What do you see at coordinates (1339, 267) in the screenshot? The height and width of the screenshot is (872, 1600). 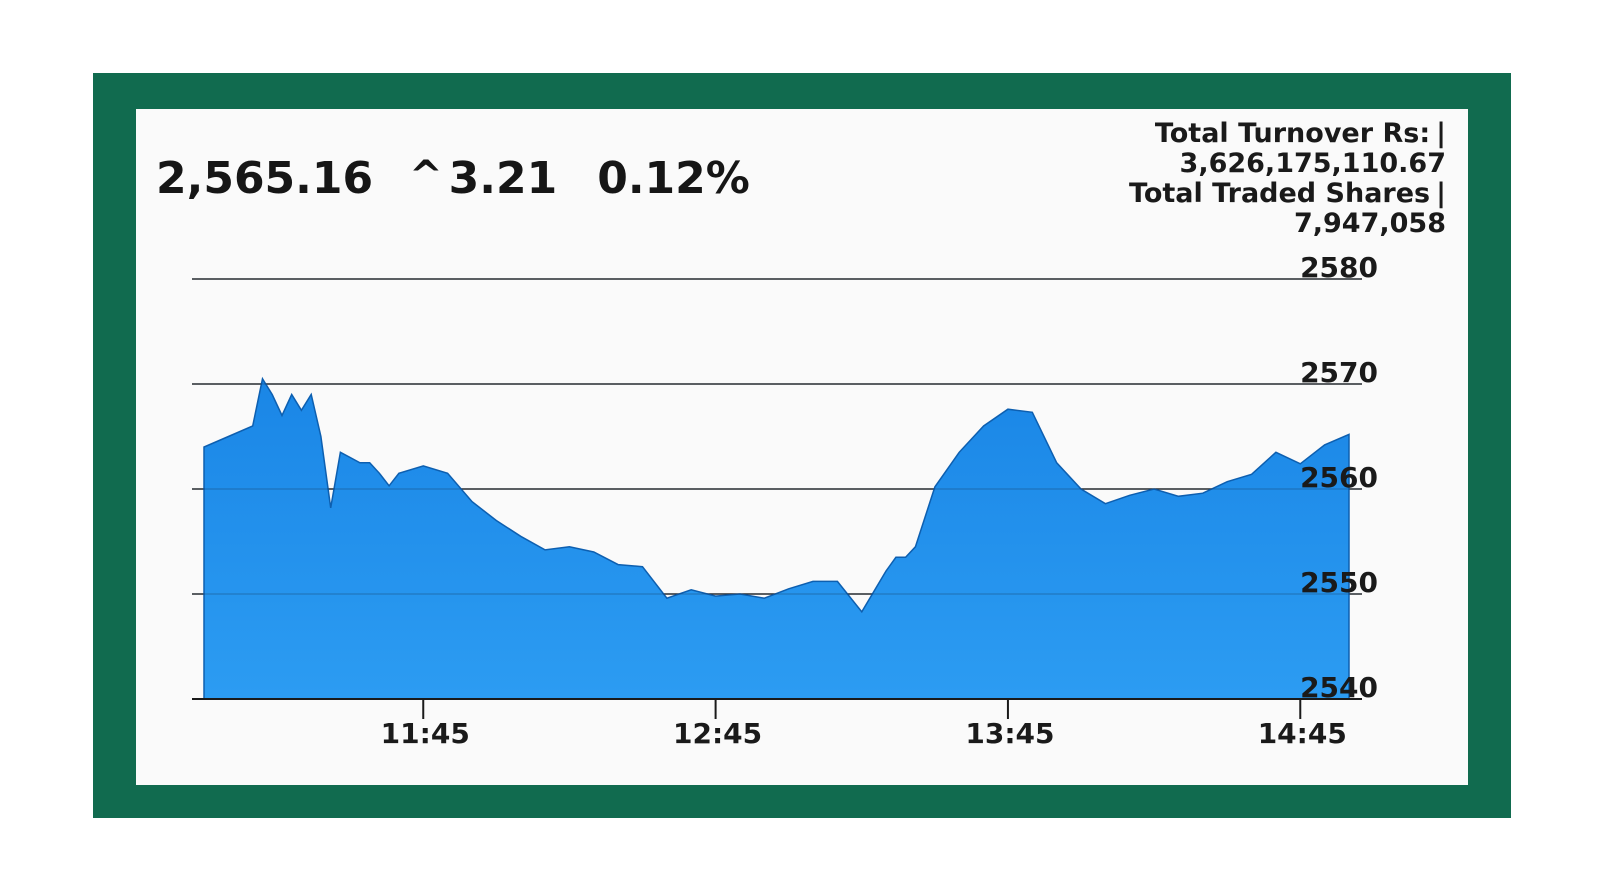 I see `y-tick-label: 2580` at bounding box center [1339, 267].